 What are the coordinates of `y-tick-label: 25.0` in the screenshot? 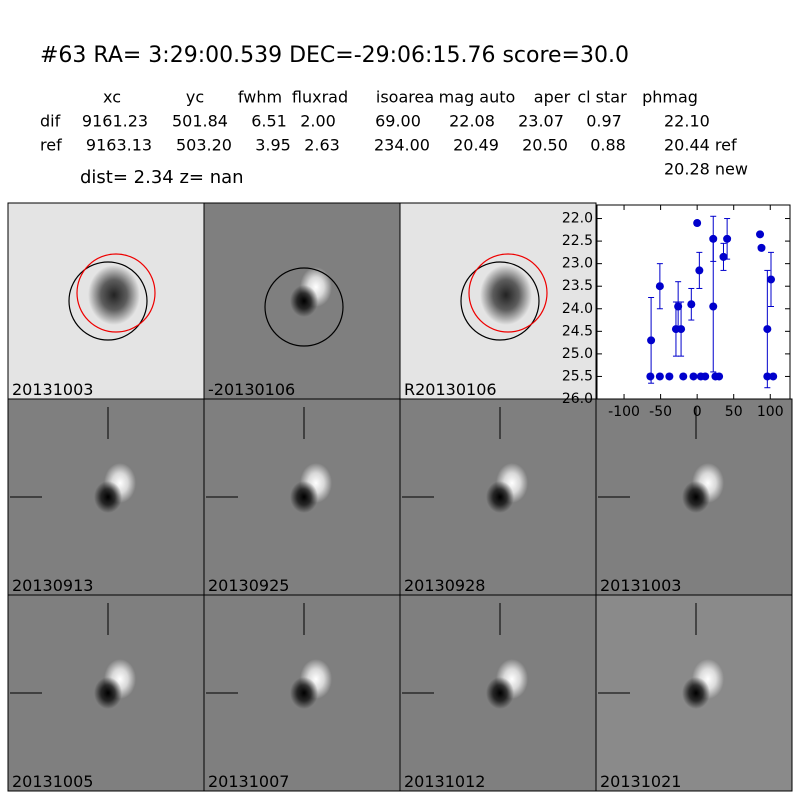 It's located at (577, 354).